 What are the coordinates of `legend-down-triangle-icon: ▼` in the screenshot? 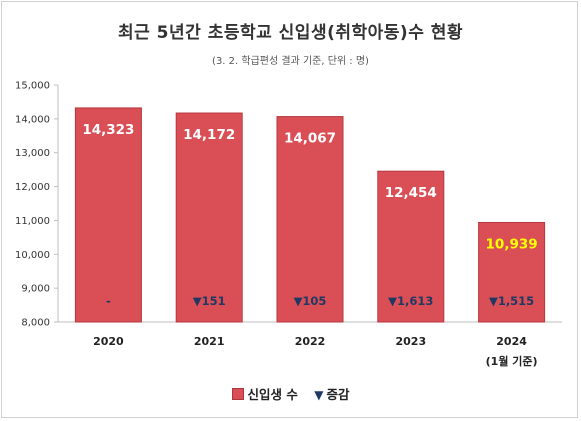 It's located at (319, 395).